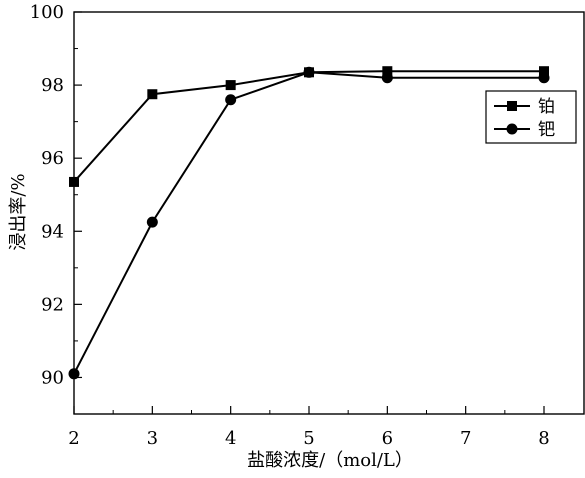 This screenshot has width=585, height=478. Describe the element at coordinates (387, 438) in the screenshot. I see `x-tick-label: 6` at that location.